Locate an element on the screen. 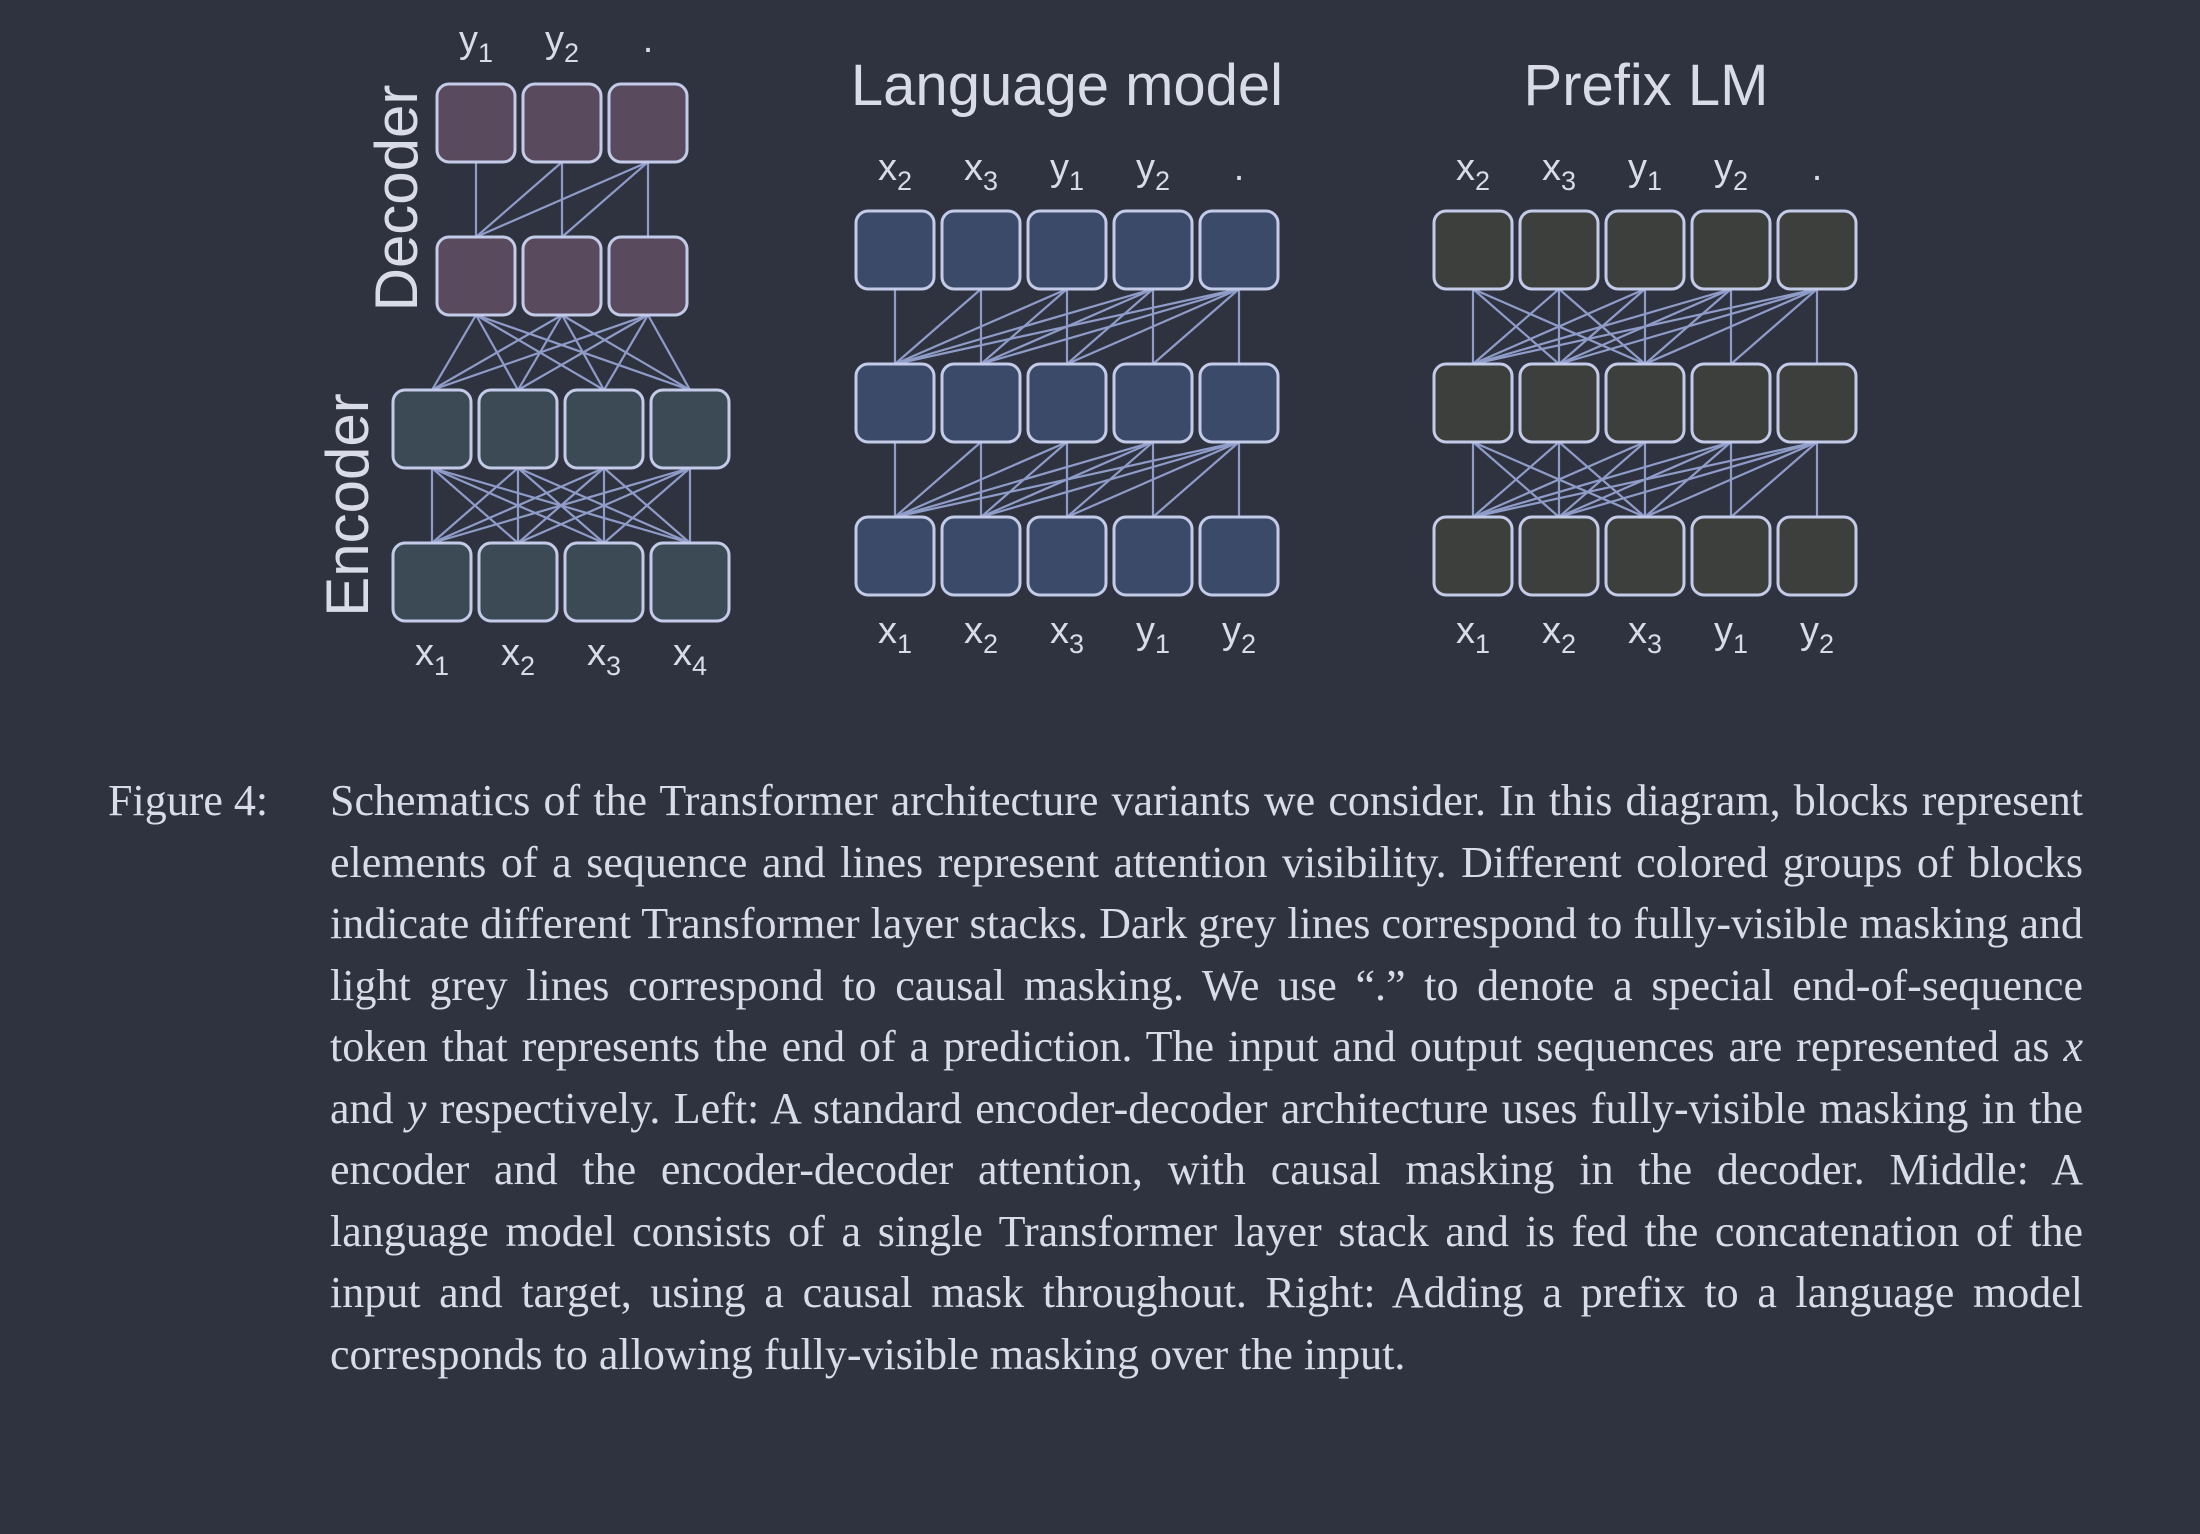 The height and width of the screenshot is (1534, 2200). encdec-input-token-subscript: 2 is located at coordinates (527, 666).